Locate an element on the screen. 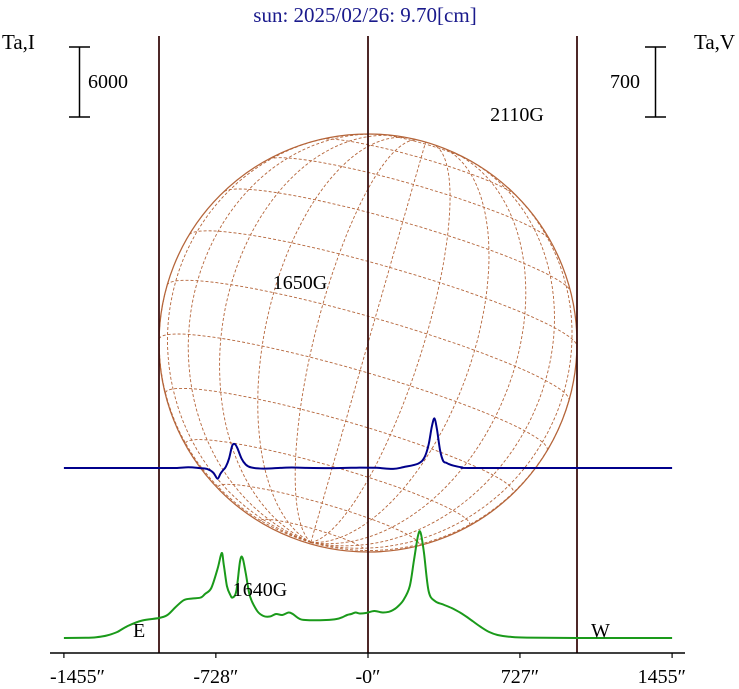 Image resolution: width=739 pixels, height=689 pixels. left-scale-label: 6000 is located at coordinates (108, 82).